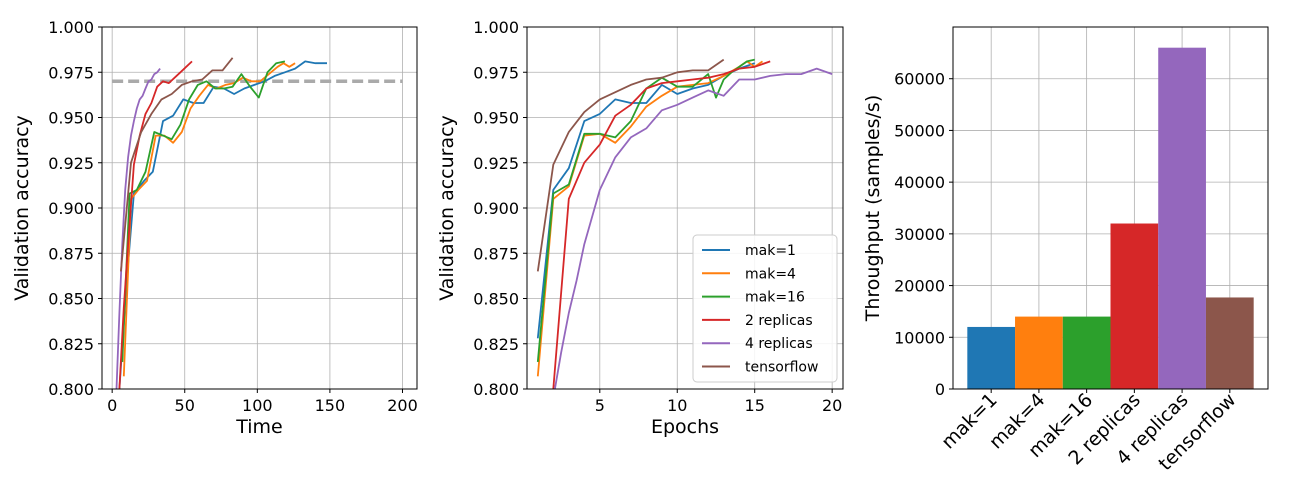 This screenshot has height=504, width=1296. I want to click on legend-label-tensorflow: tensorflow, so click(781, 368).